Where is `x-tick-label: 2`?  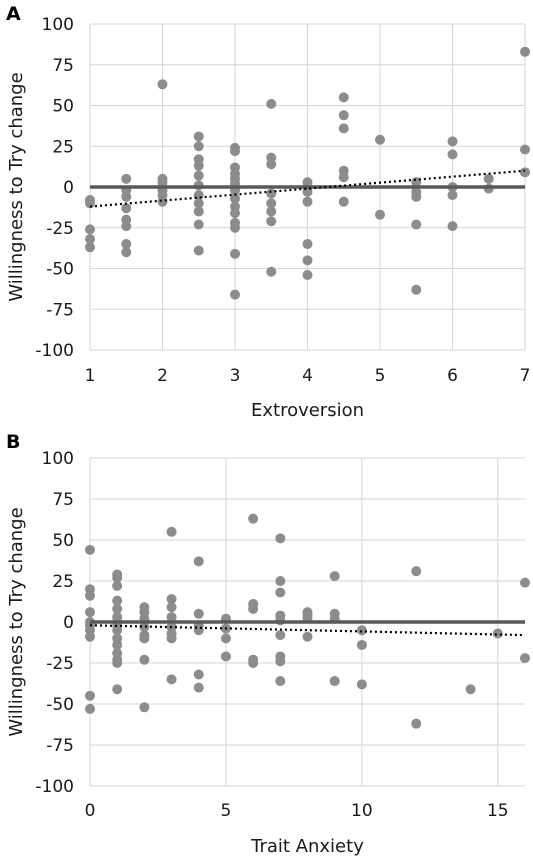
x-tick-label: 2 is located at coordinates (162, 376).